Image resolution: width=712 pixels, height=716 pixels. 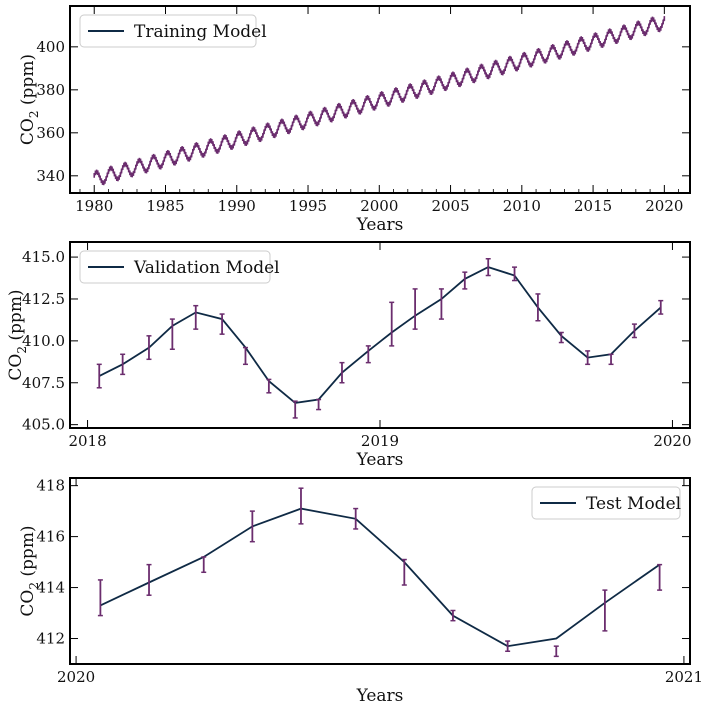 I want to click on legend-label: Test Model, so click(x=633, y=504).